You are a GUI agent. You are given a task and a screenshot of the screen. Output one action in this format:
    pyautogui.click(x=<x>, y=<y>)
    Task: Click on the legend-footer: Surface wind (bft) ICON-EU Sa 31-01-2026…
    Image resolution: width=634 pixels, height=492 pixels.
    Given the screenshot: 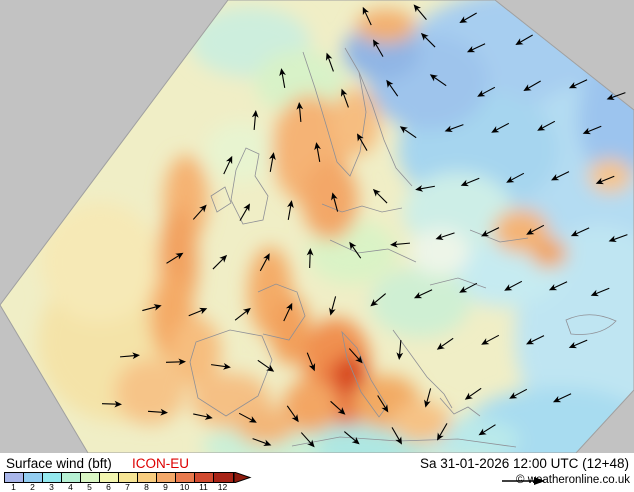 What is the action you would take?
    pyautogui.click(x=317, y=472)
    